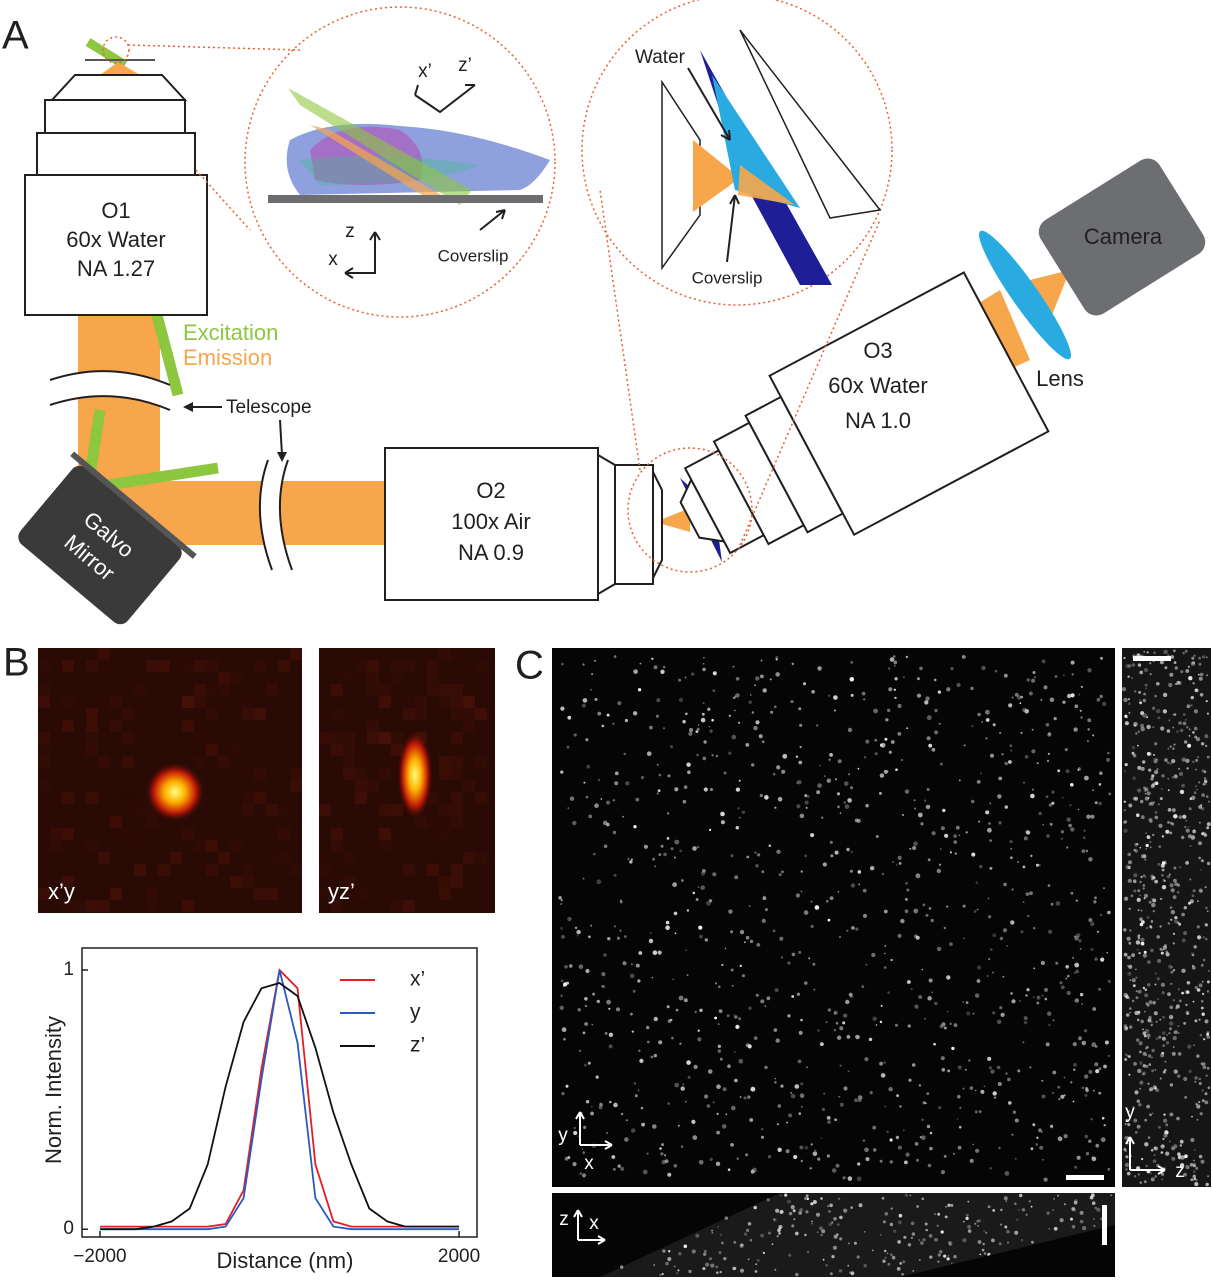 Image resolution: width=1213 pixels, height=1280 pixels. I want to click on break-line, so click(275, 515).